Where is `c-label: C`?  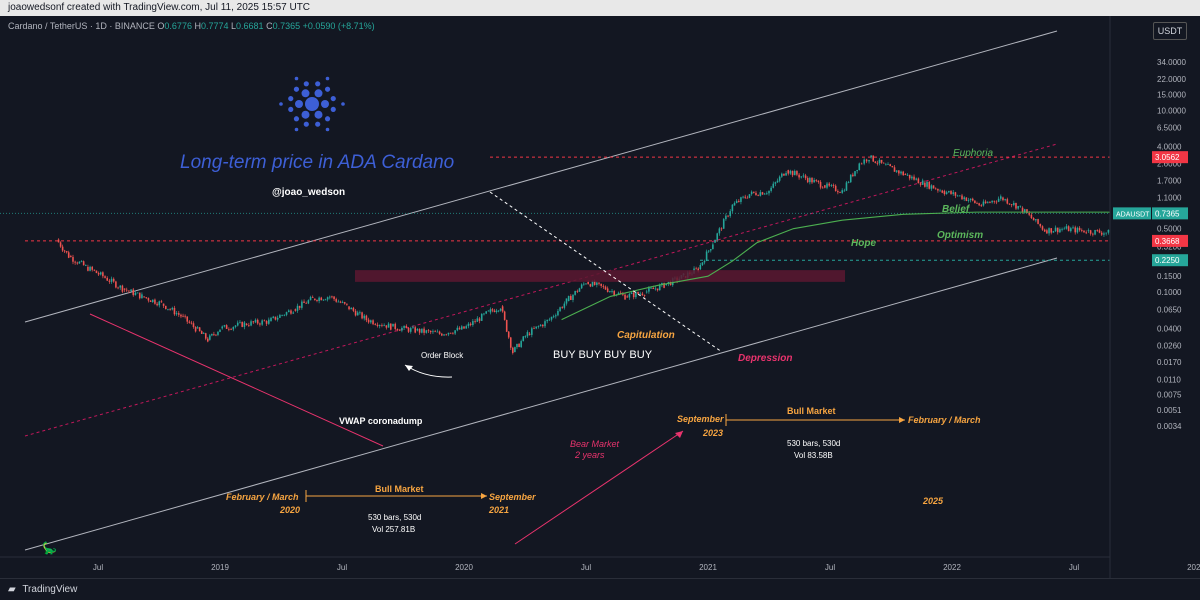 c-label: C is located at coordinates (269, 26).